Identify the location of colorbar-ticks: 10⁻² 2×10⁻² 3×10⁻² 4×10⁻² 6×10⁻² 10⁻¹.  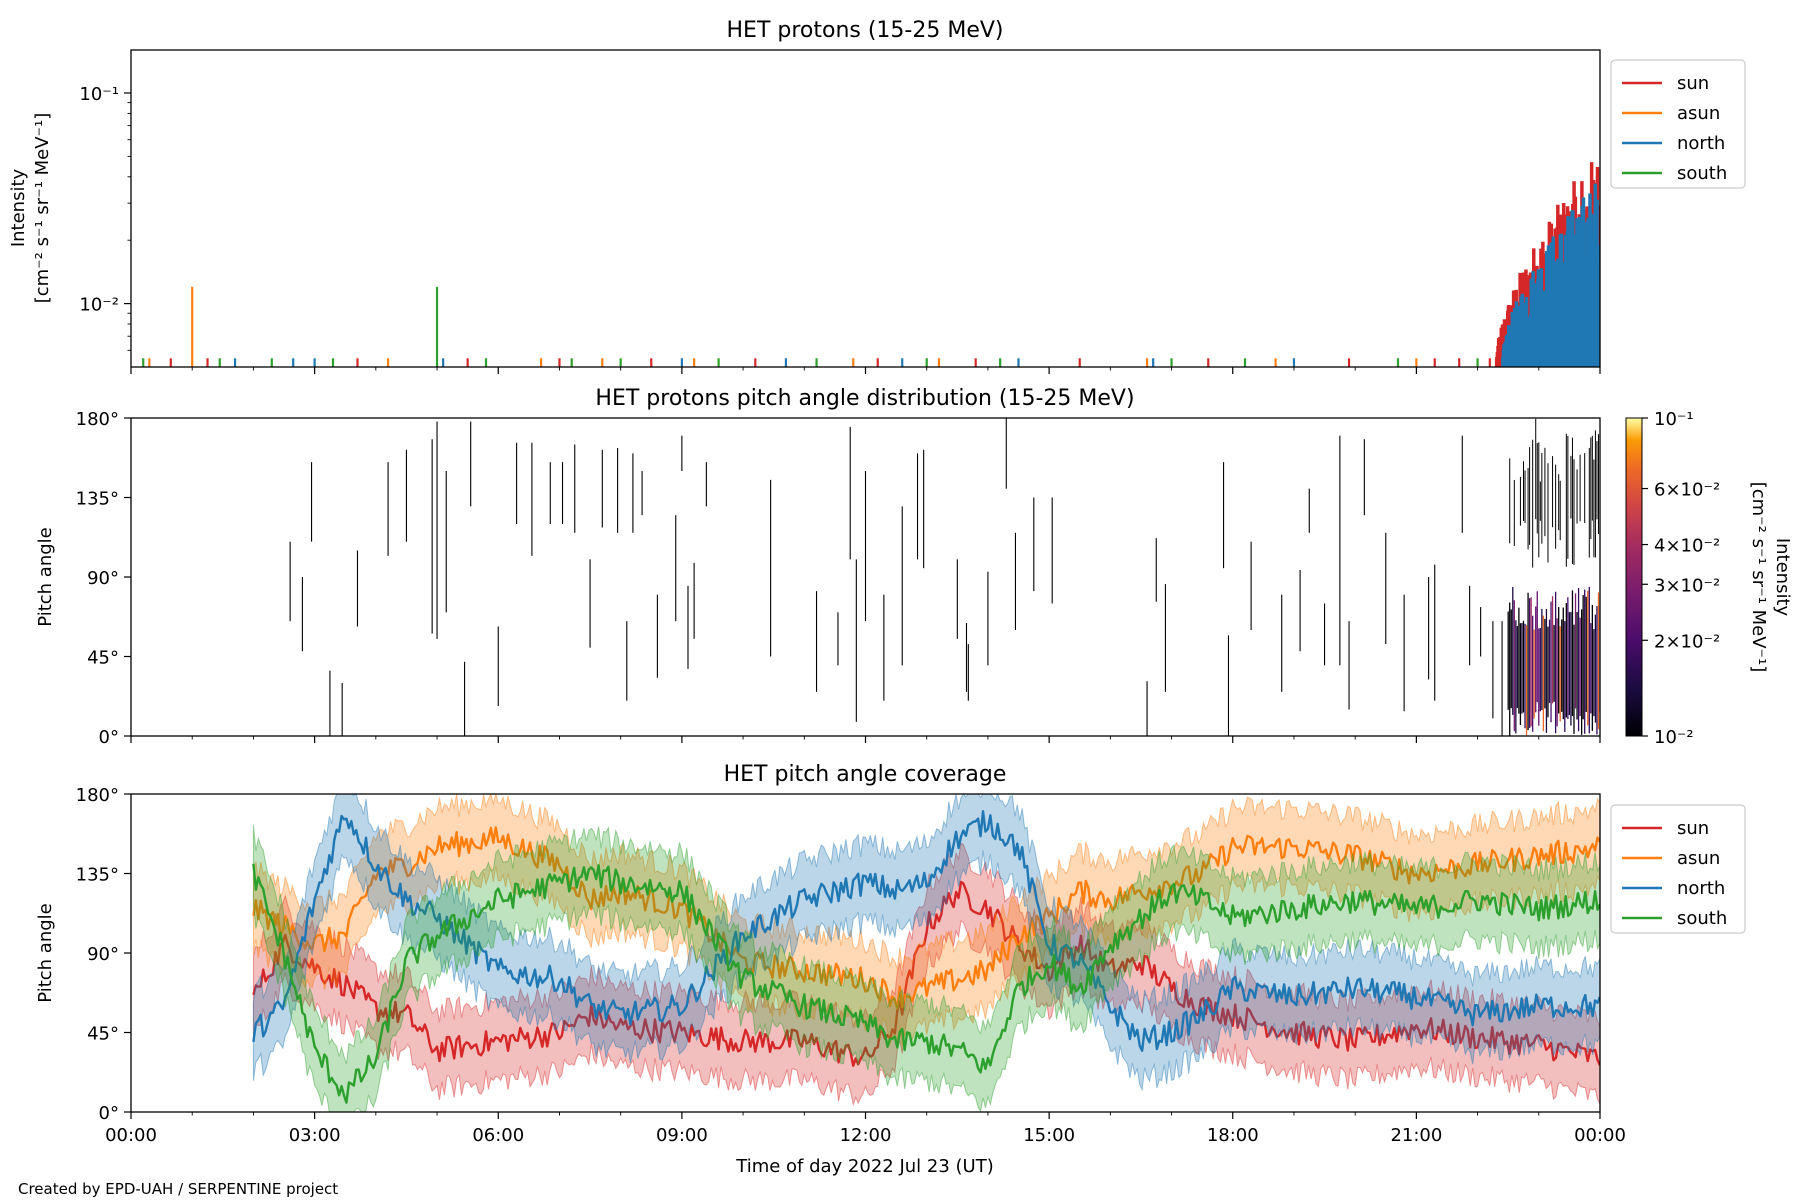
(1681, 578).